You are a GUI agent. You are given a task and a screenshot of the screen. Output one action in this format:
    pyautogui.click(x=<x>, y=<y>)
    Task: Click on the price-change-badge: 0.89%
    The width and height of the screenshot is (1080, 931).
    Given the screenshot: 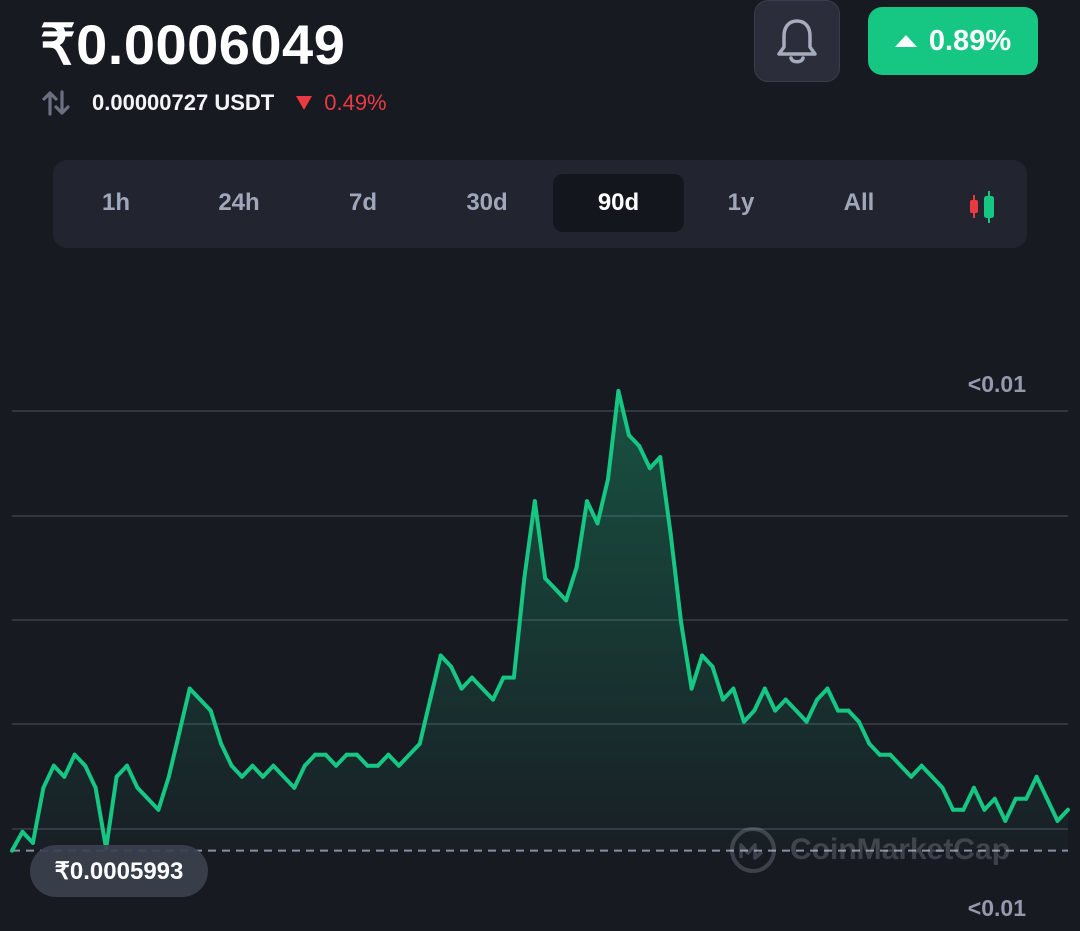 What is the action you would take?
    pyautogui.click(x=953, y=41)
    